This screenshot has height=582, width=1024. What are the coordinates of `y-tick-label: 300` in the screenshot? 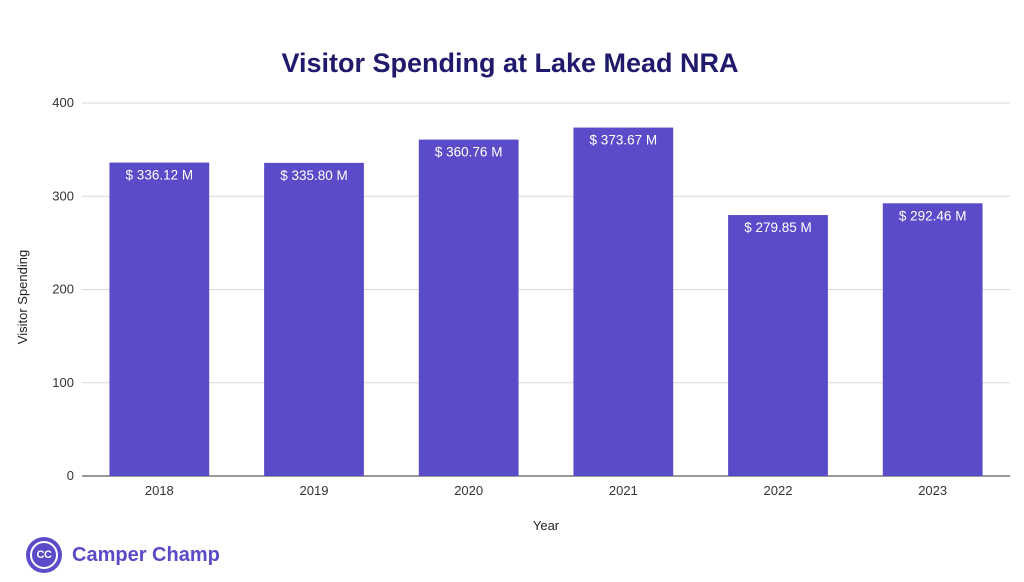 It's located at (63, 195).